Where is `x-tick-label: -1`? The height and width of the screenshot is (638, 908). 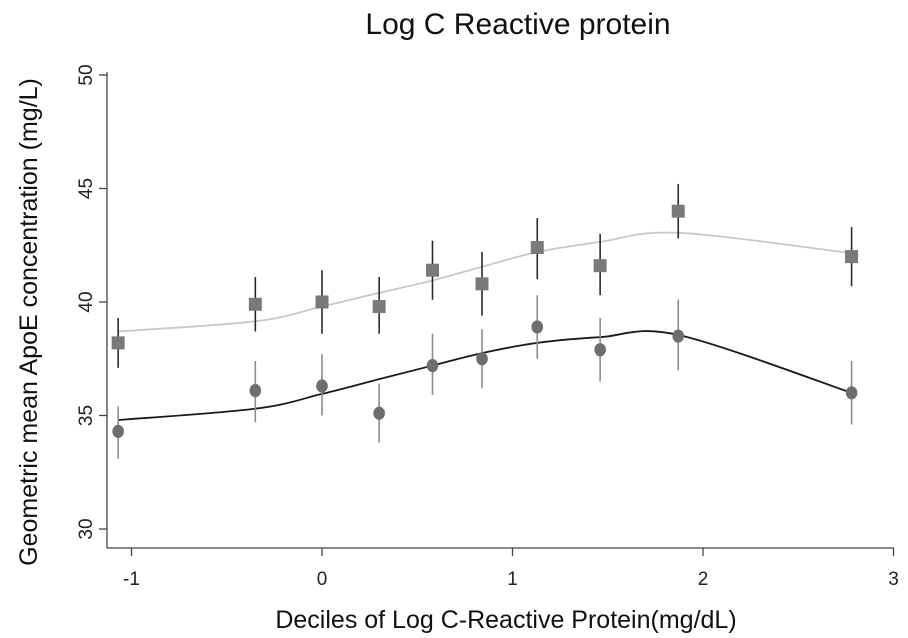
x-tick-label: -1 is located at coordinates (131, 579).